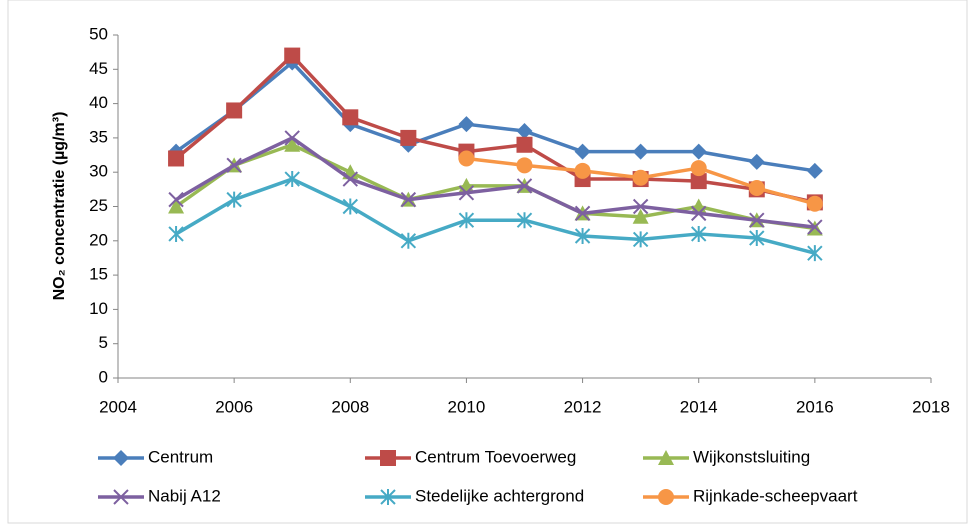 This screenshot has height=529, width=968. Describe the element at coordinates (59, 206) in the screenshot. I see `y-axis-label: NO₂ concentratie (µg/m³)` at that location.